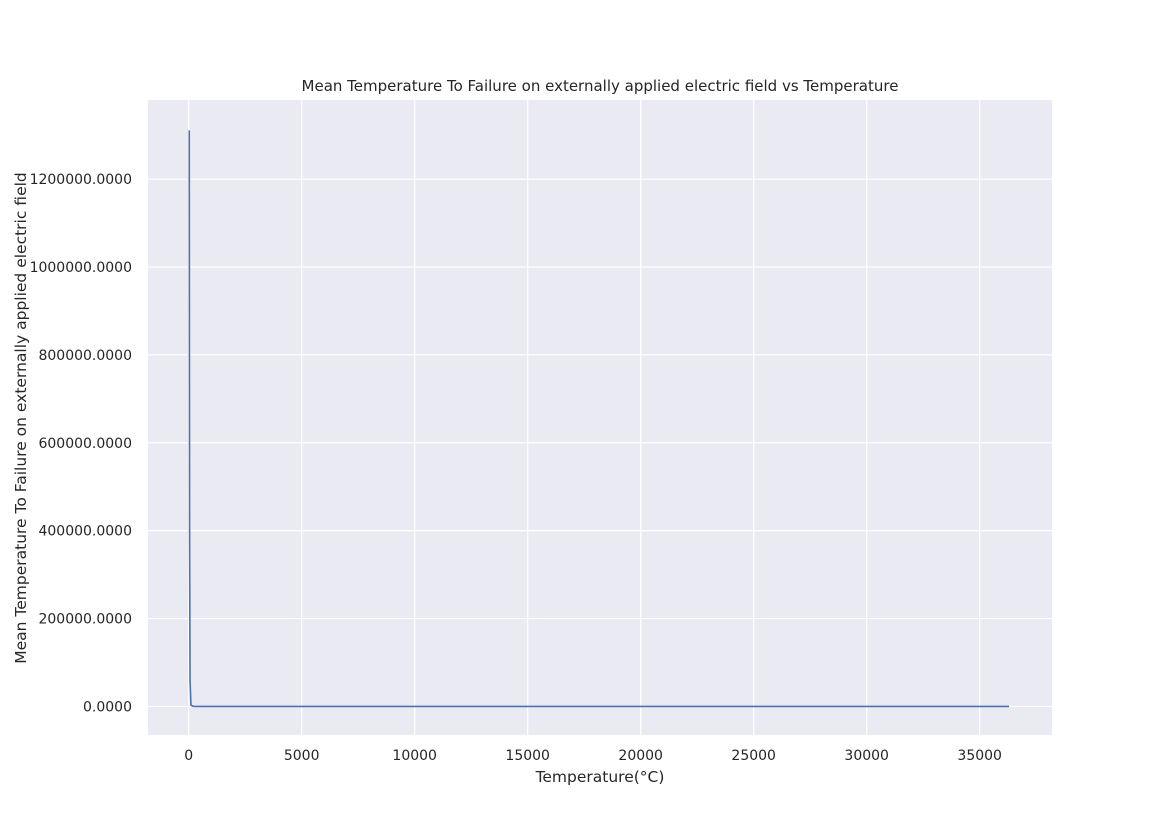 The image size is (1170, 827). I want to click on x-tick-label: 15000, so click(527, 756).